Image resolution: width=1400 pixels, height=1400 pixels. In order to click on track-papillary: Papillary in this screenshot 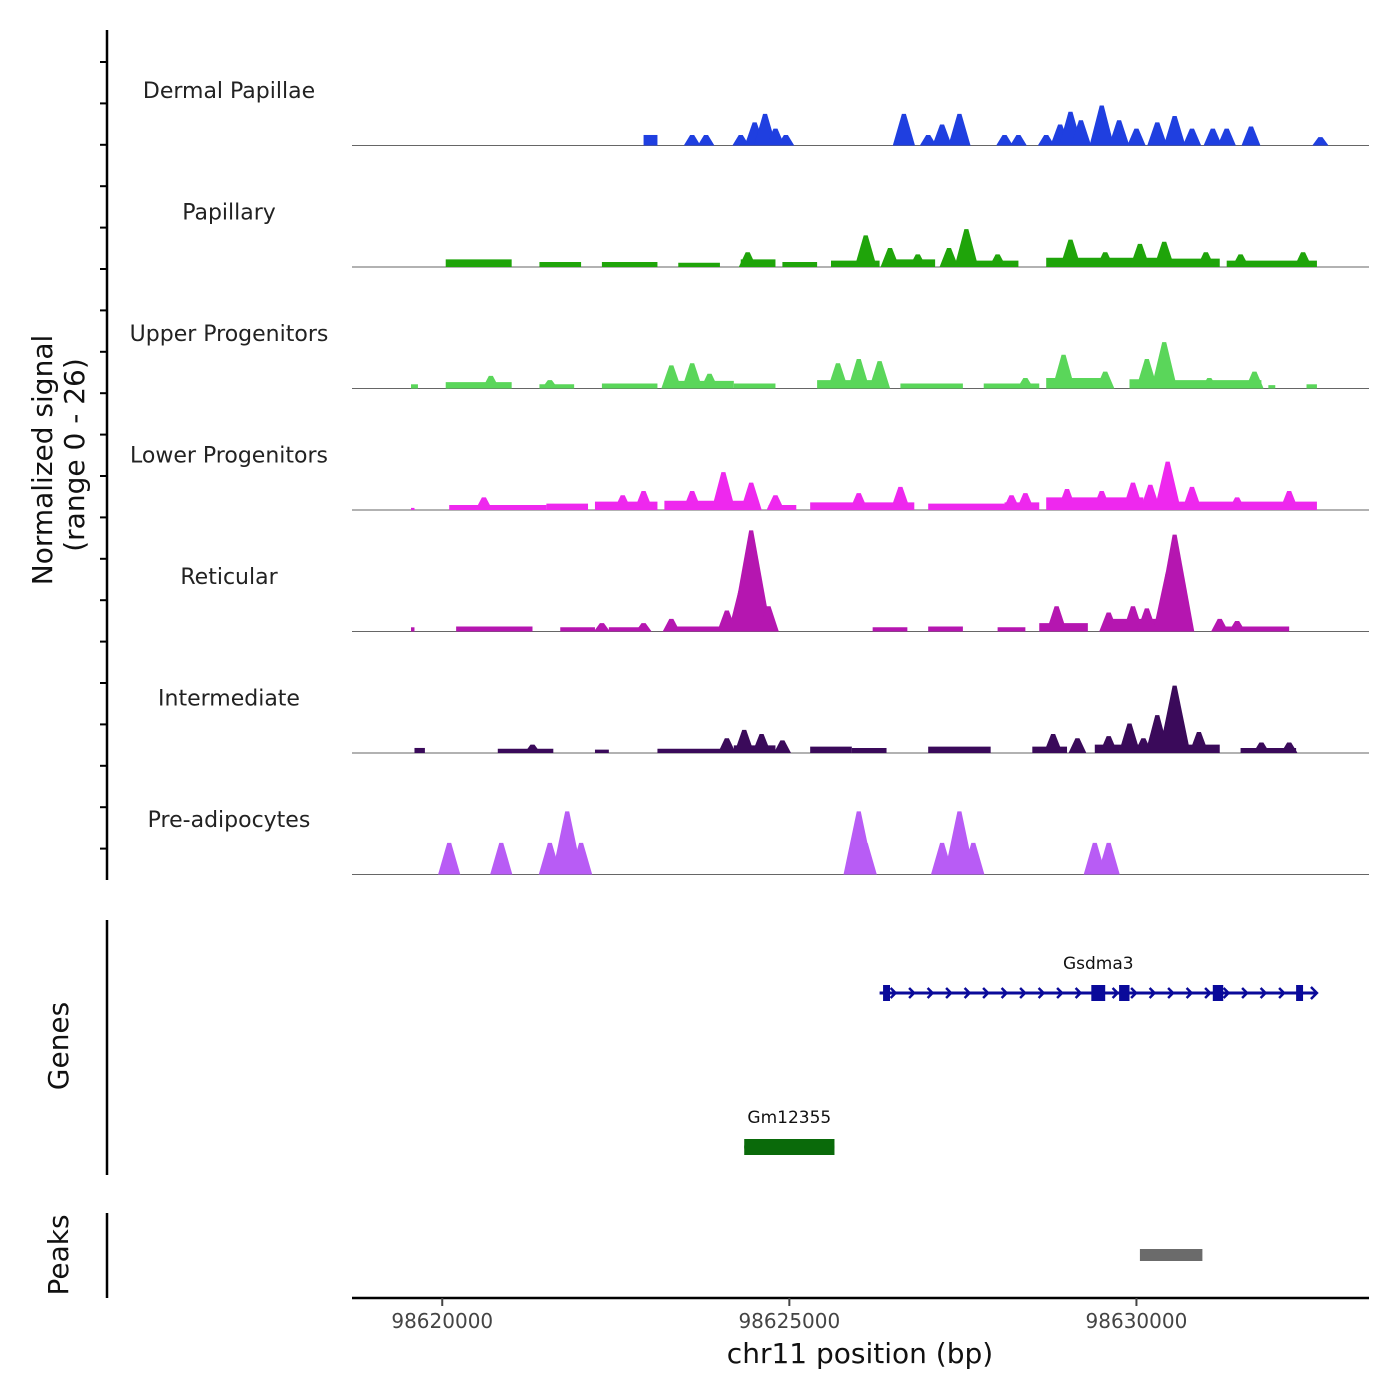, I will do `click(775, 234)`.